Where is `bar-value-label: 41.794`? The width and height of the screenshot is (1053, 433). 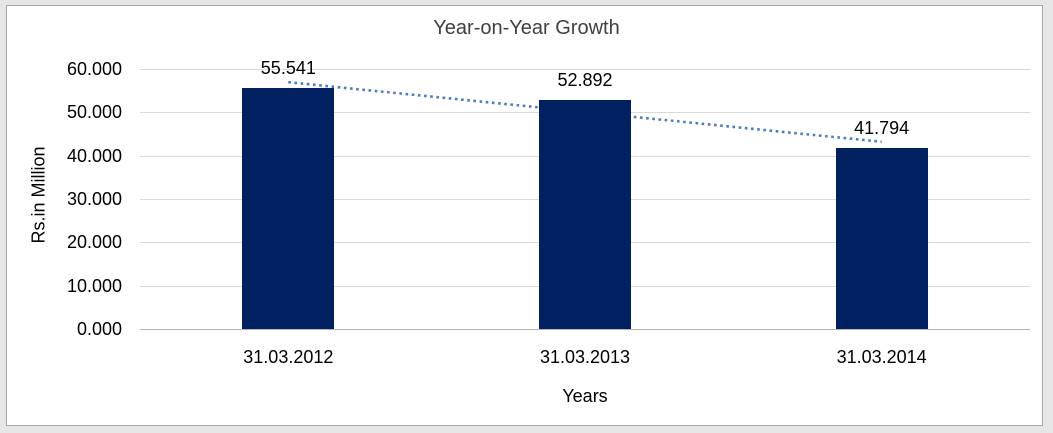 bar-value-label: 41.794 is located at coordinates (882, 127).